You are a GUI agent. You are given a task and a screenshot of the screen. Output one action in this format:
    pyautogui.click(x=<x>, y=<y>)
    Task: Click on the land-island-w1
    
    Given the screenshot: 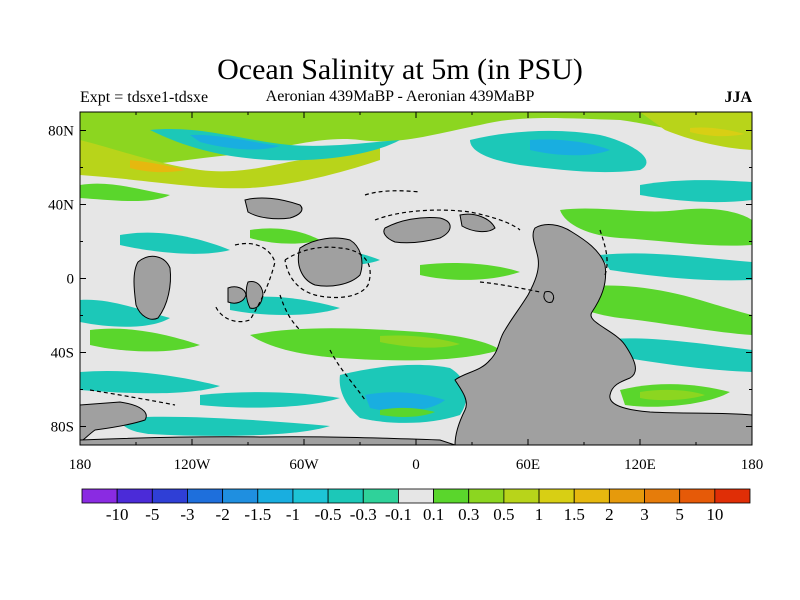 What is the action you would take?
    pyautogui.click(x=152, y=287)
    